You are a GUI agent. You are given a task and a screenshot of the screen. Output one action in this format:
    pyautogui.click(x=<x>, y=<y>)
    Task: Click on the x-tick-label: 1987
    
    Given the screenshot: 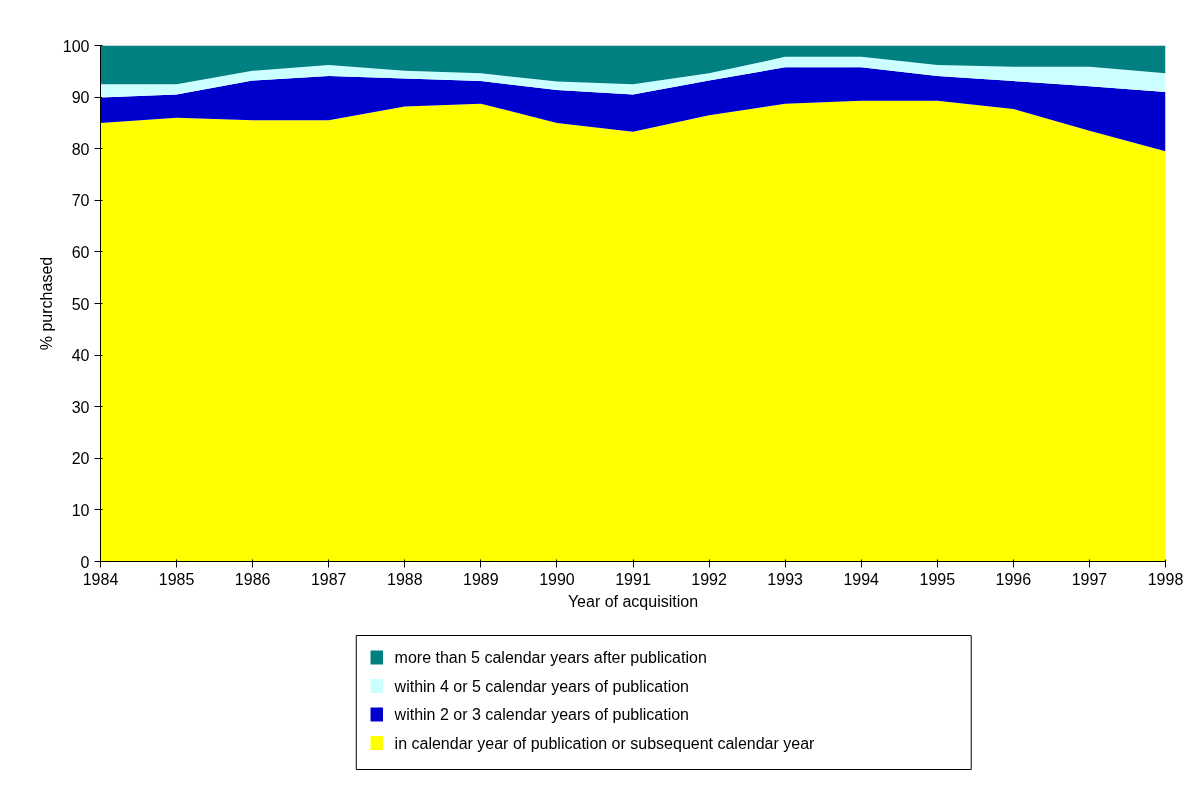 What is the action you would take?
    pyautogui.click(x=328, y=579)
    